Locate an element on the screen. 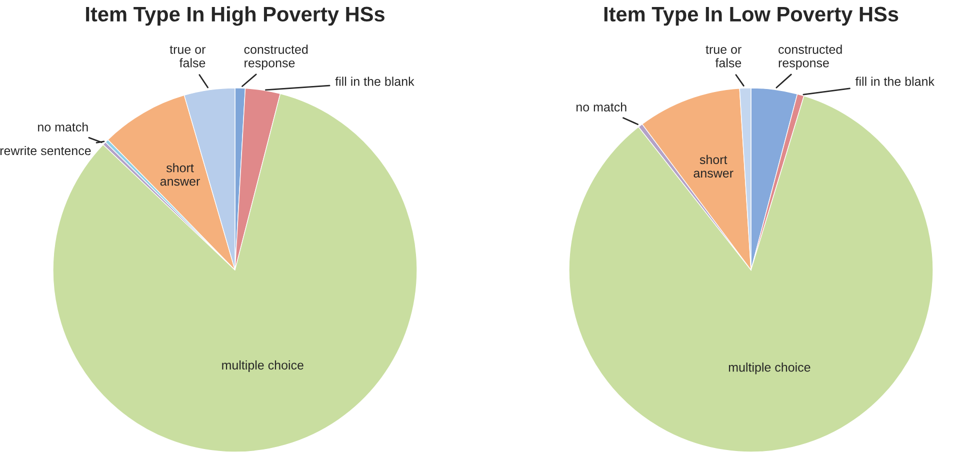 This screenshot has height=454, width=953. slice-label: rewrite sentence is located at coordinates (45, 151).